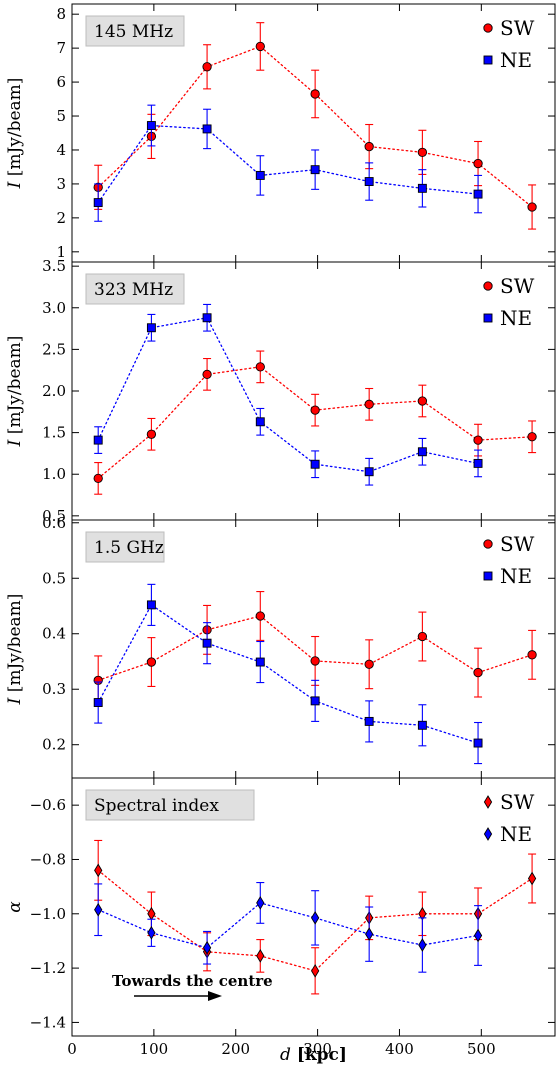 The height and width of the screenshot is (1066, 560). Describe the element at coordinates (15, 388) in the screenshot. I see `y-axis-label-units: [mJy/beam]` at that location.